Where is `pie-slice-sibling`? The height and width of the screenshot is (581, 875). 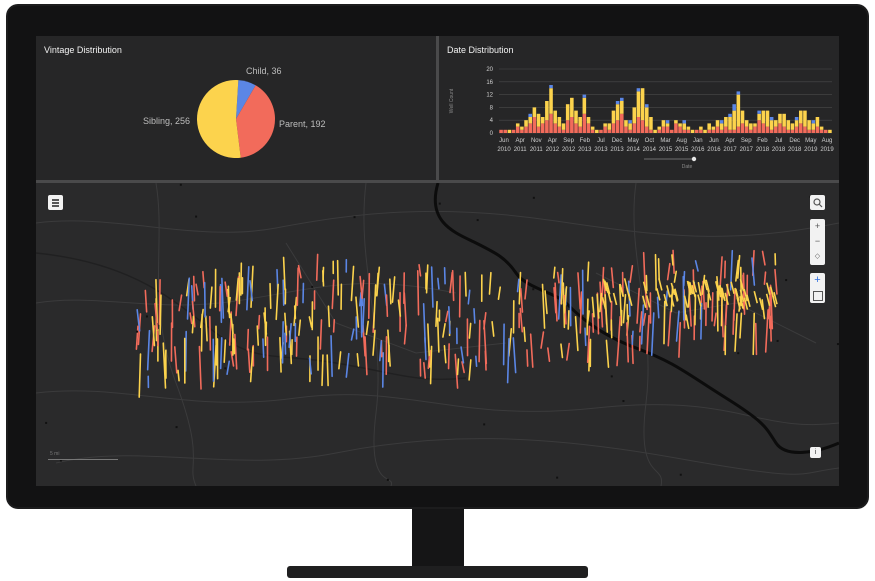
pie-slice-sibling is located at coordinates (219, 119).